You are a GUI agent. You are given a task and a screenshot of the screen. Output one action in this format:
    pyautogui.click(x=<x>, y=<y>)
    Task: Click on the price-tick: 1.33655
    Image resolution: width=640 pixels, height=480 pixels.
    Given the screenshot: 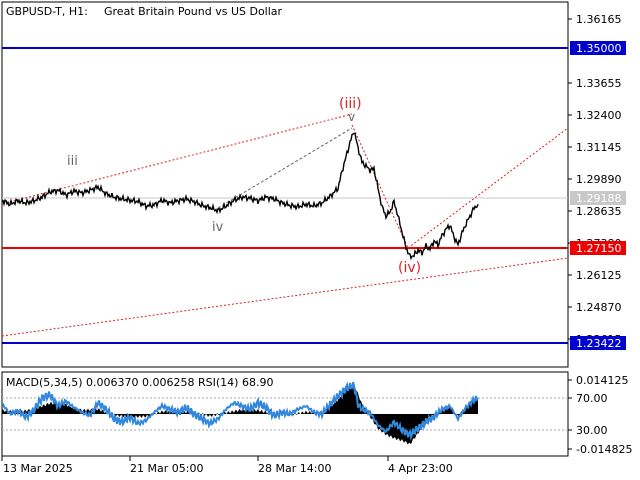 What is the action you would take?
    pyautogui.click(x=599, y=83)
    